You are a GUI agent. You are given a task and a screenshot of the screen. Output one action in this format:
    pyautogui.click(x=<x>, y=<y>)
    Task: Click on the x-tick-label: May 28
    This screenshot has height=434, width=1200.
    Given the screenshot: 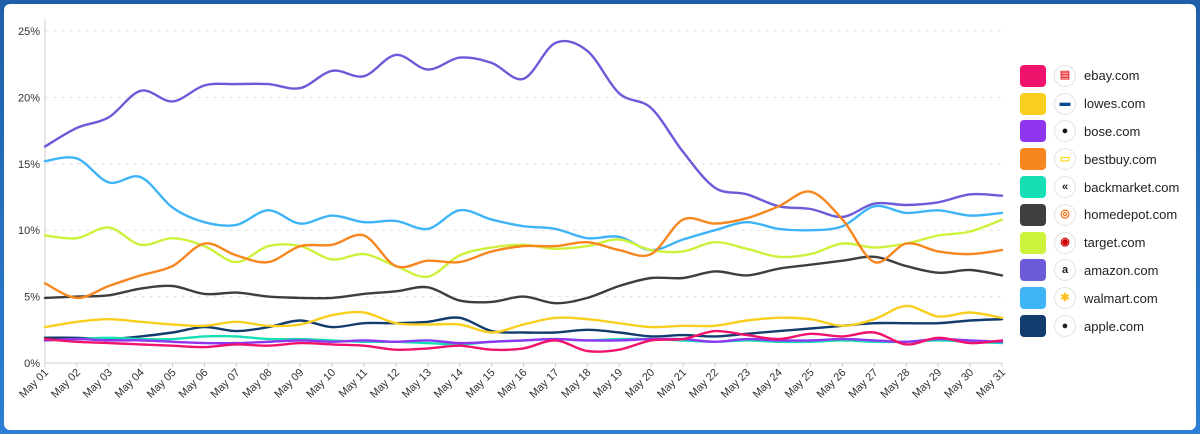 What is the action you would take?
    pyautogui.click(x=895, y=384)
    